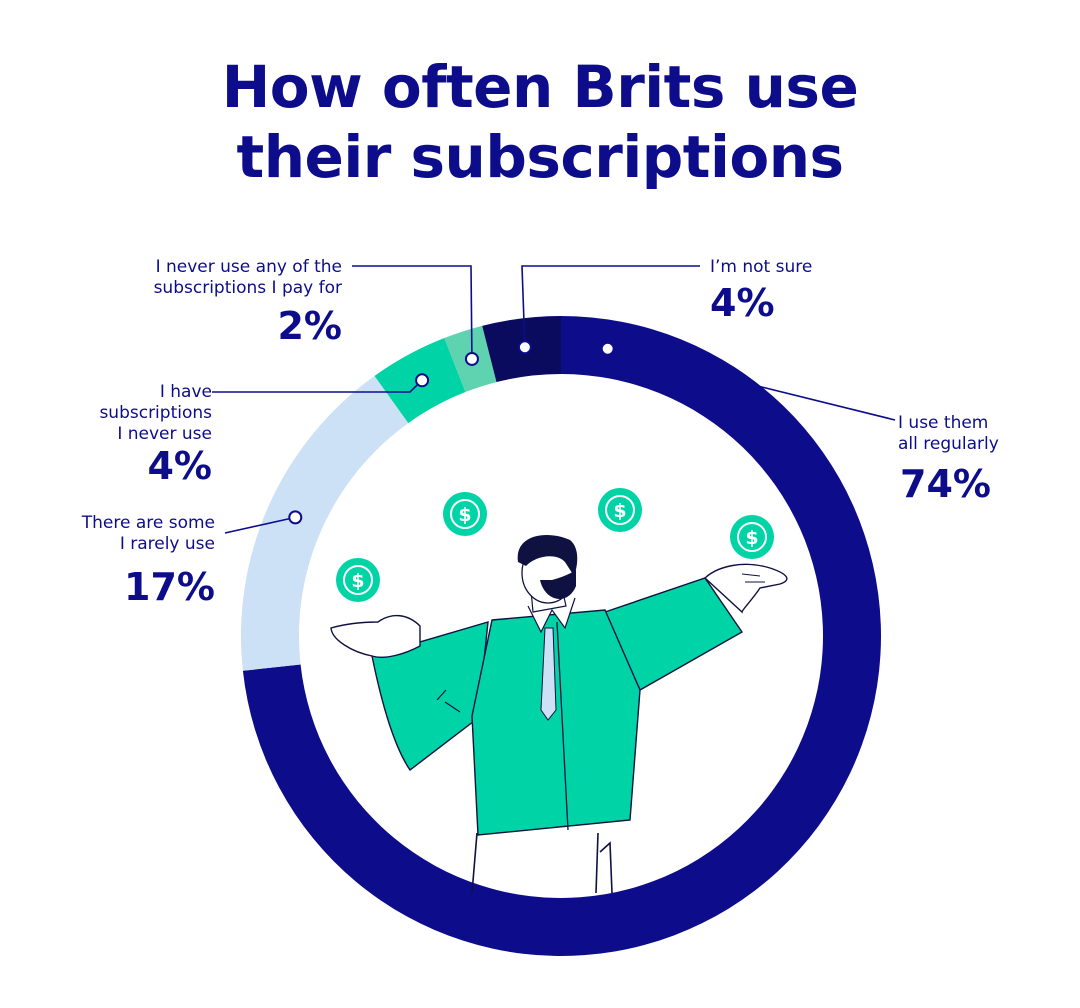  What do you see at coordinates (945, 484) in the screenshot?
I see `slice-value-label: 74%` at bounding box center [945, 484].